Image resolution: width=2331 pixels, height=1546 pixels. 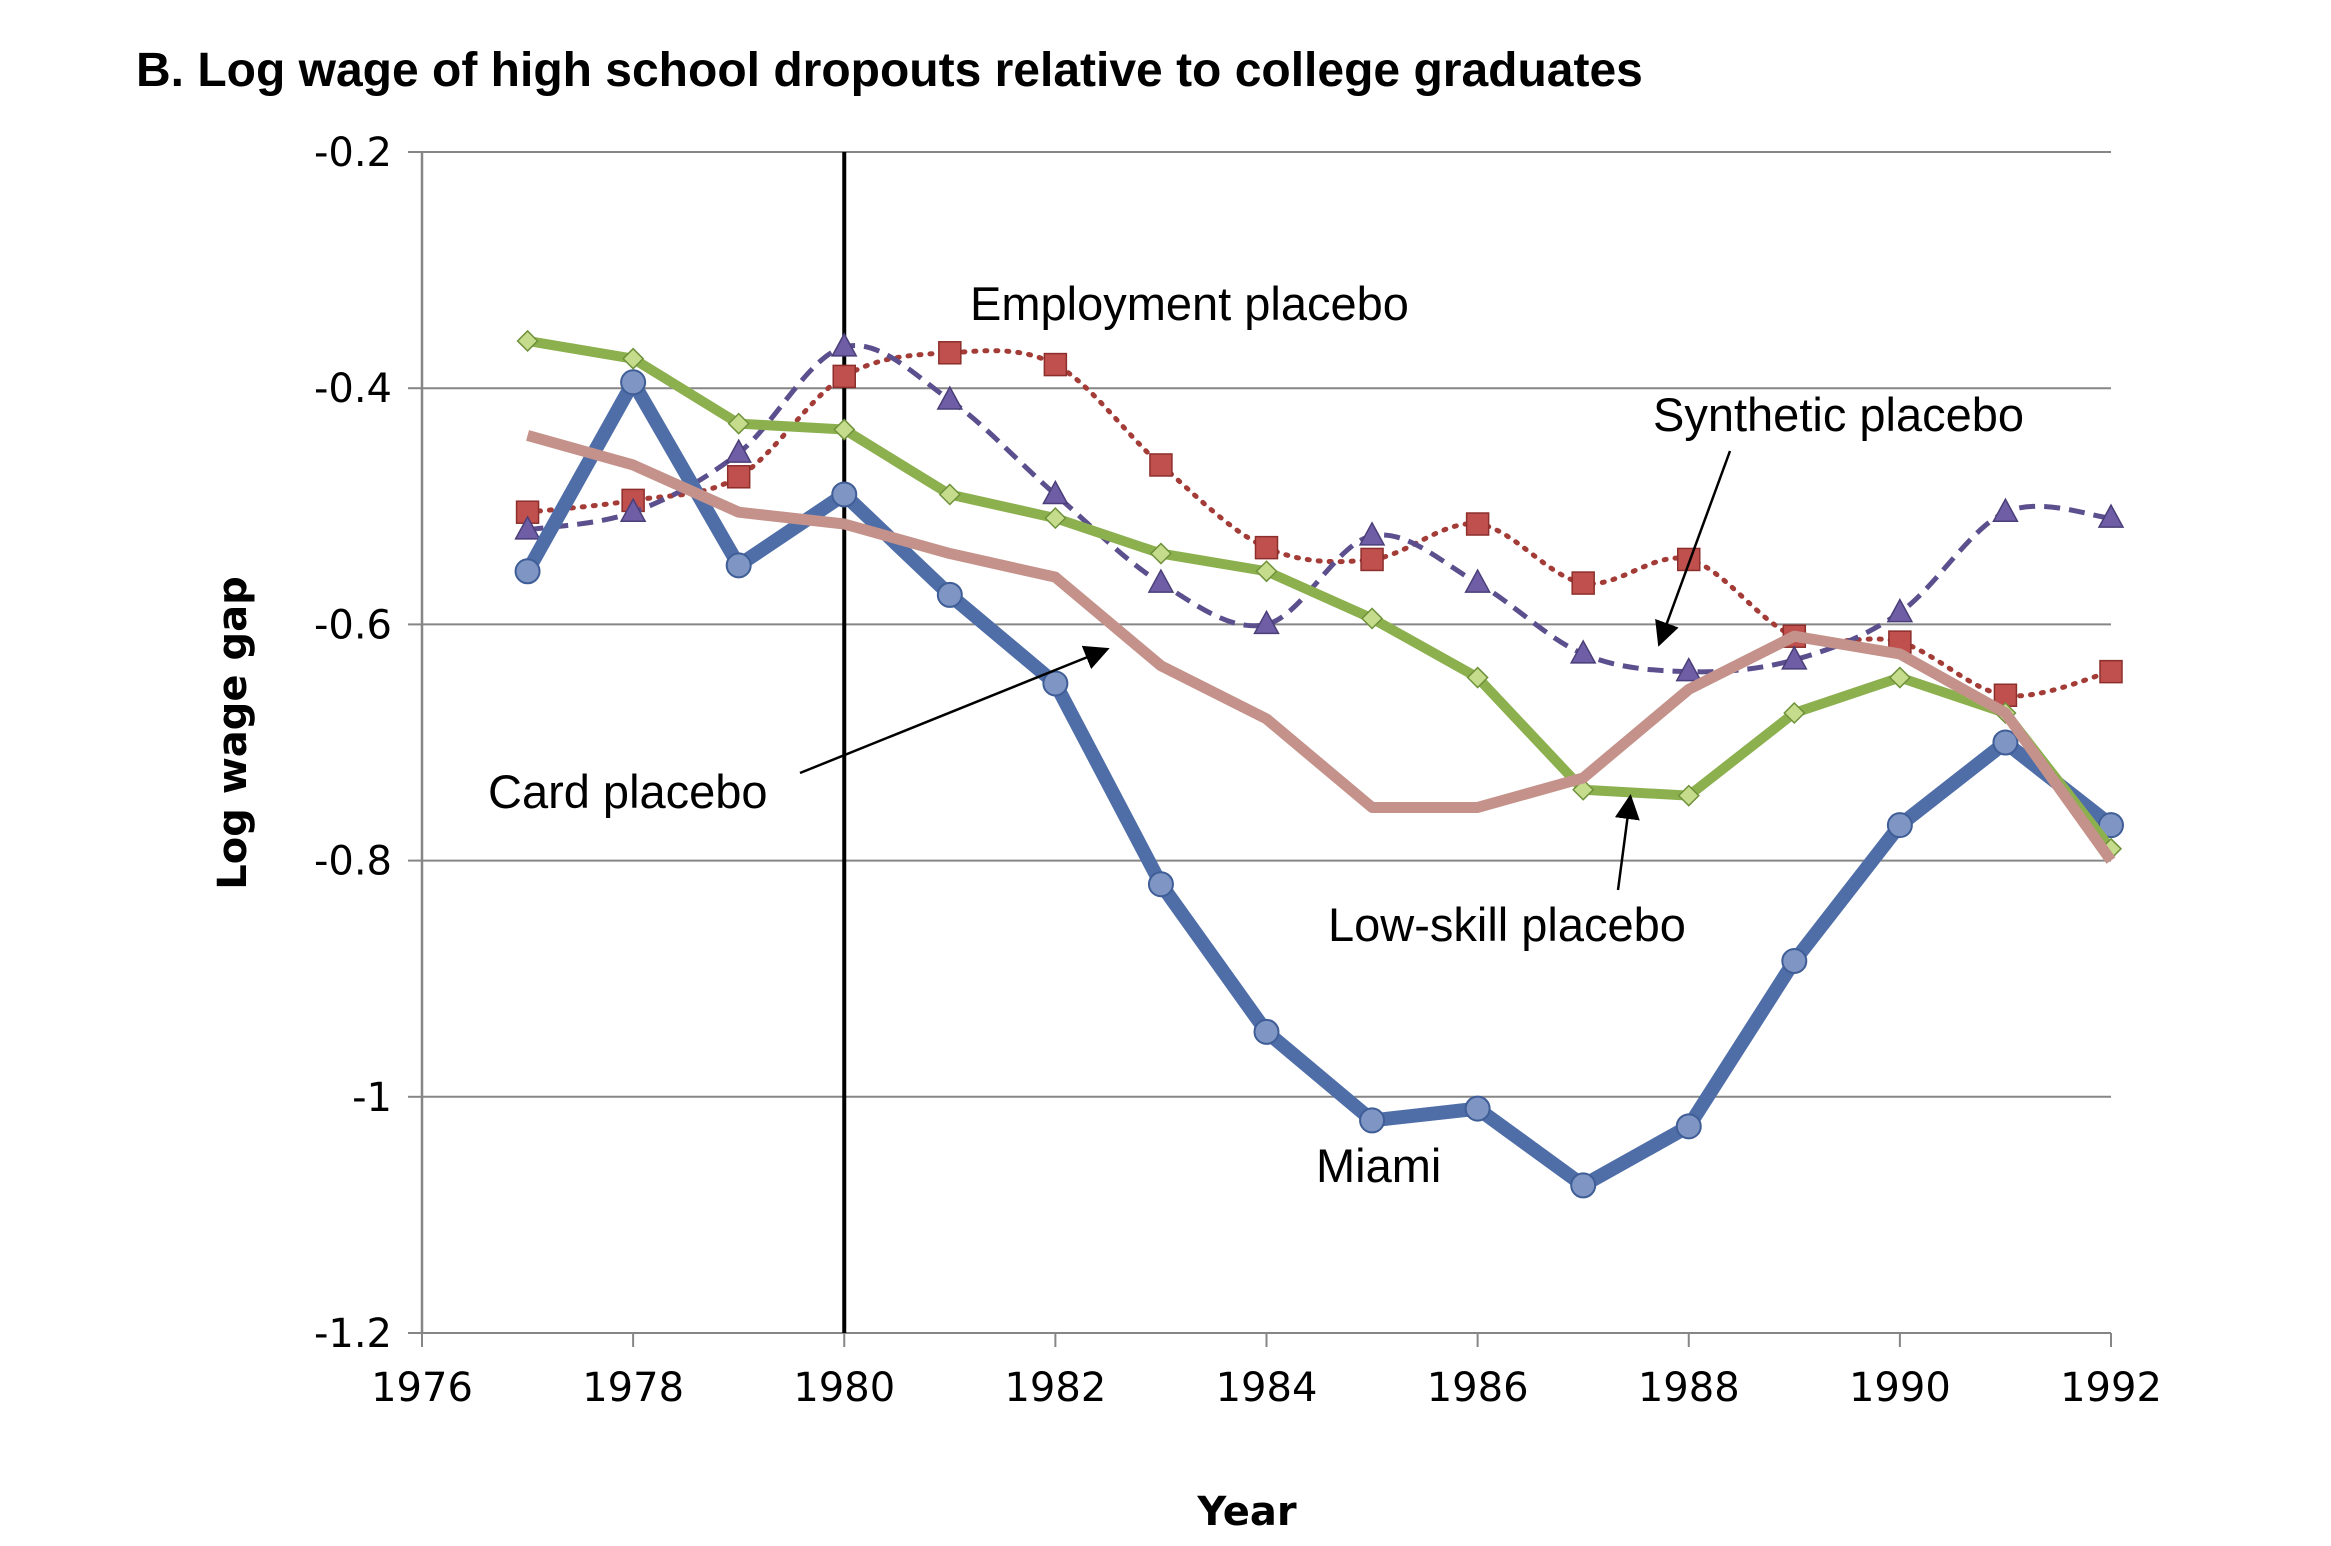 I want to click on x-axis-label: Year, so click(x=1246, y=1512).